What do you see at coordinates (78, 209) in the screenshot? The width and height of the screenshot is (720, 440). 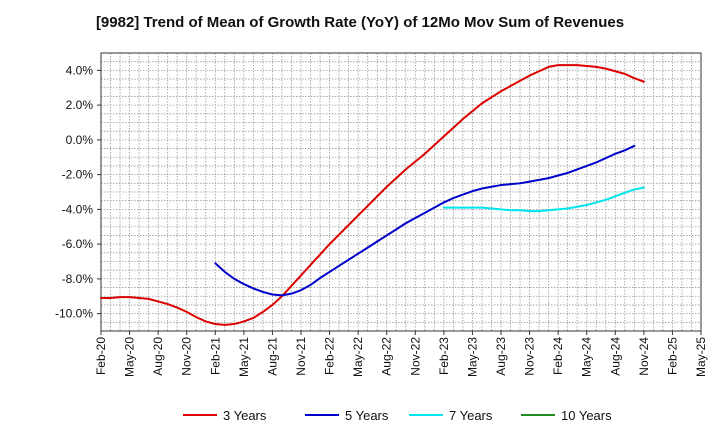 I see `y-tick-label: -4.0%` at bounding box center [78, 209].